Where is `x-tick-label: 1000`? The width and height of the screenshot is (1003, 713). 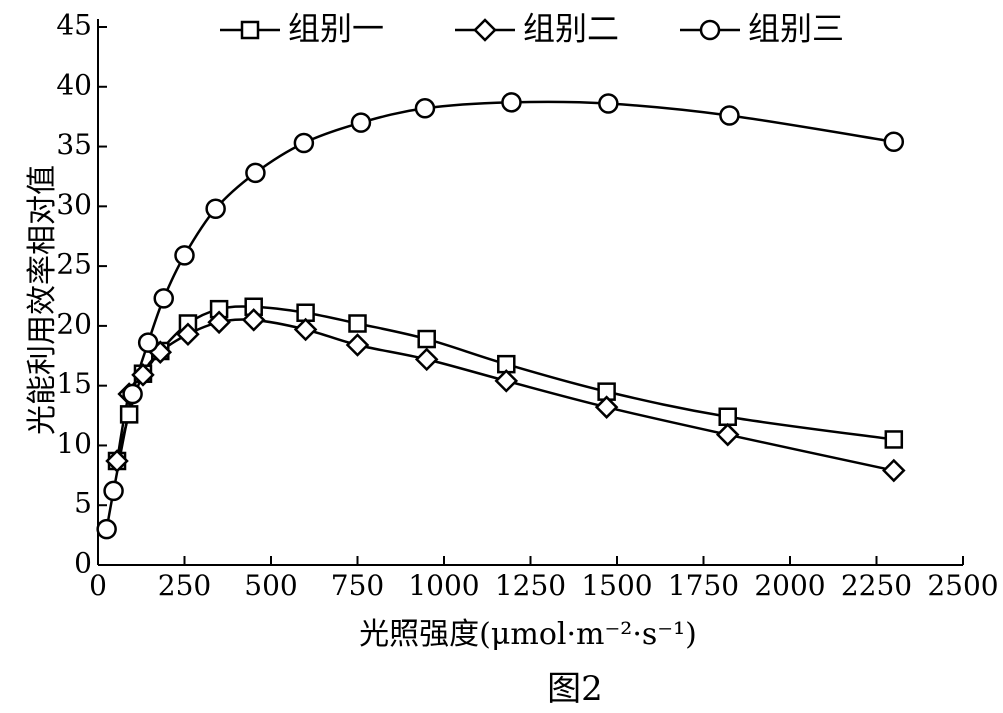
x-tick-label: 1000 is located at coordinates (443, 585).